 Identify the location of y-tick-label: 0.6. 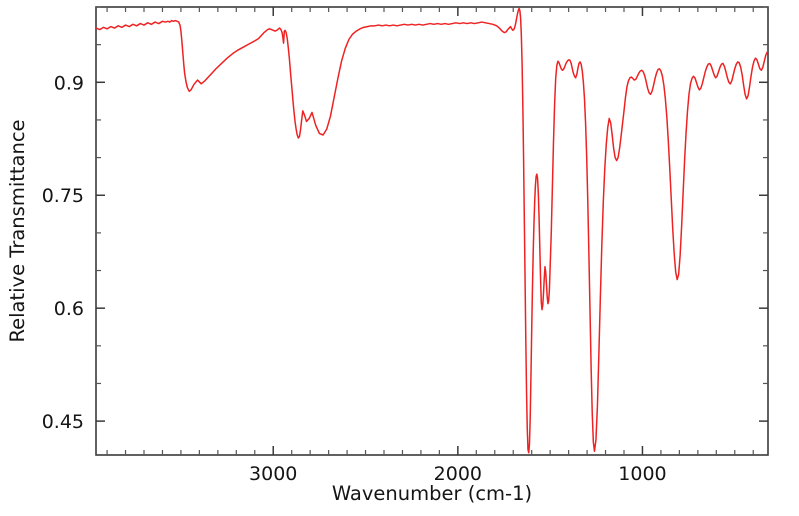
(69, 309).